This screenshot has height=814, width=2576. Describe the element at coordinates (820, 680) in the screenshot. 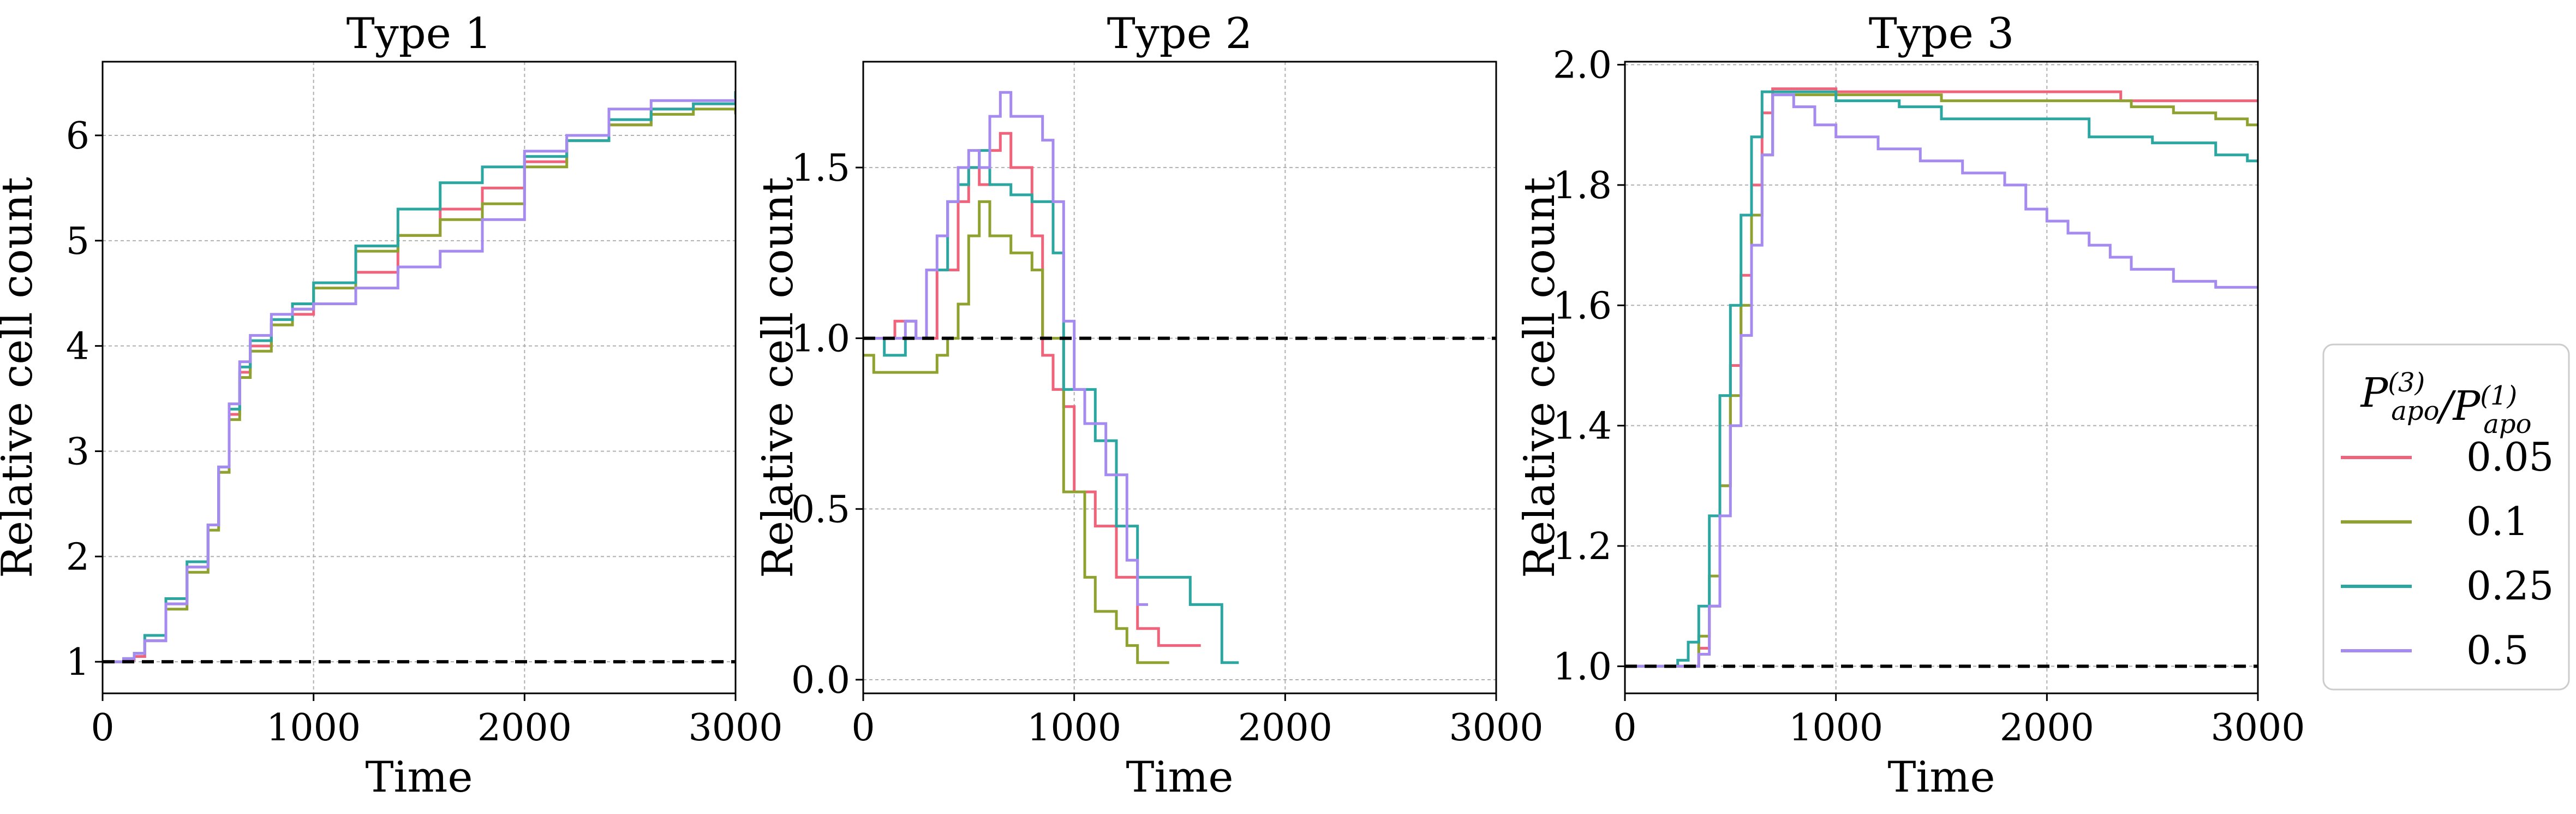

I see `y-tick-label: 0.0` at that location.